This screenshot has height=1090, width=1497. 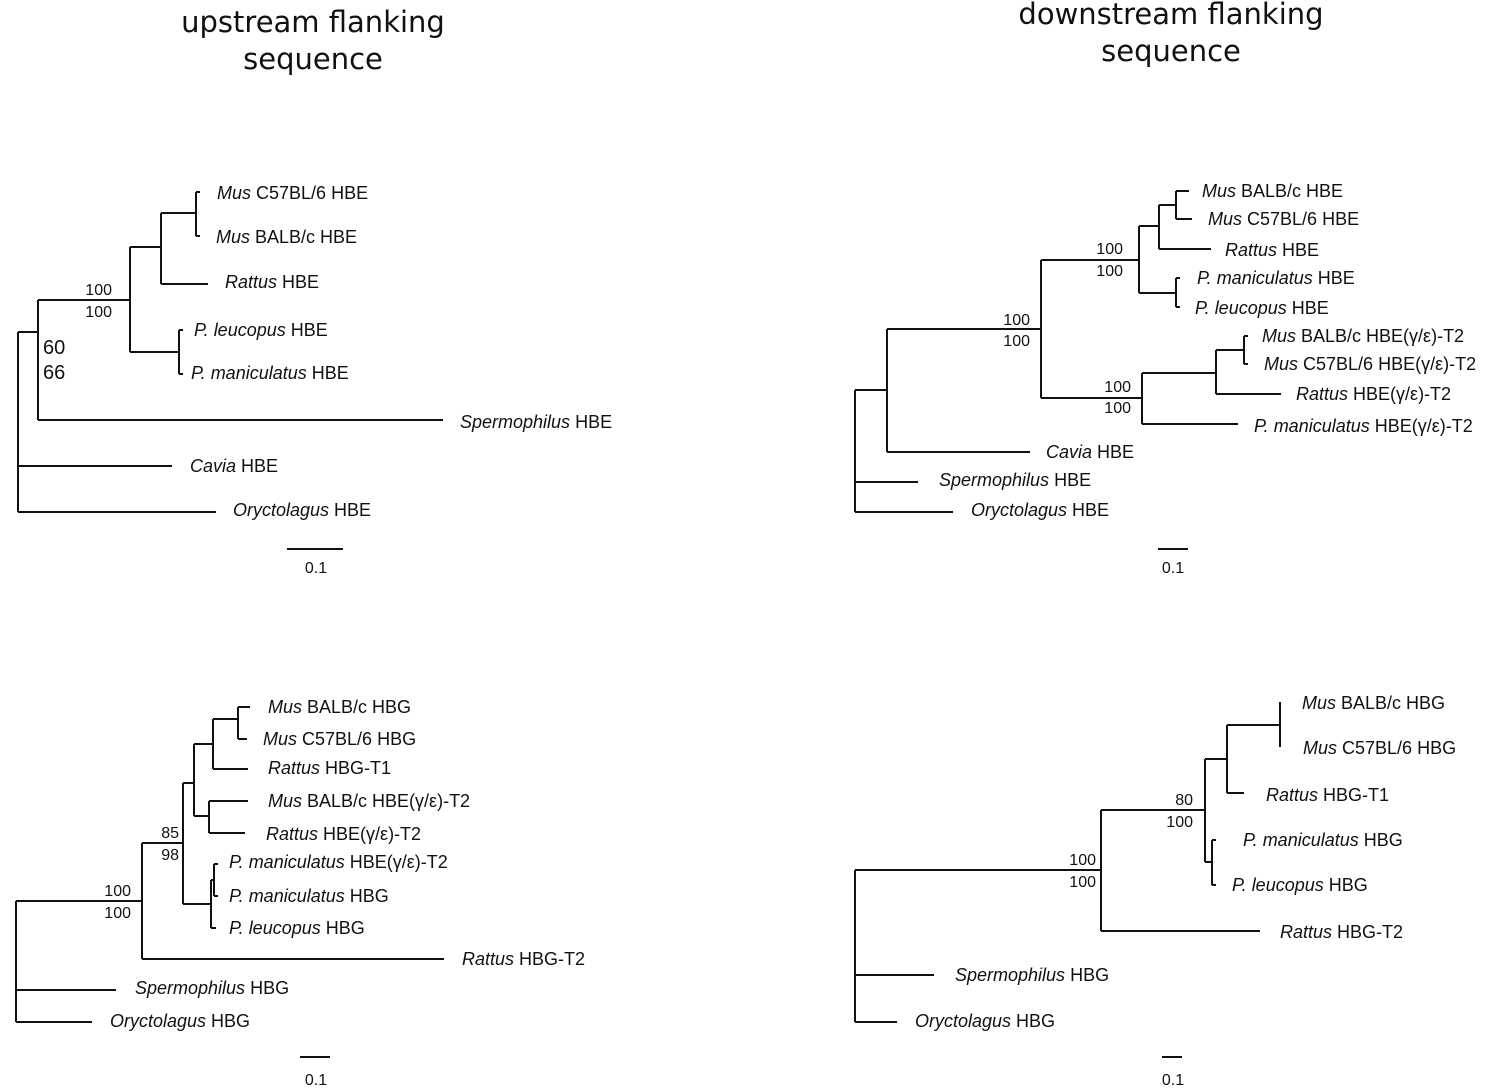 I want to click on leaf-label: Mus C57BL/6 HBE(γ/ε)-T2, so click(x=1370, y=364).